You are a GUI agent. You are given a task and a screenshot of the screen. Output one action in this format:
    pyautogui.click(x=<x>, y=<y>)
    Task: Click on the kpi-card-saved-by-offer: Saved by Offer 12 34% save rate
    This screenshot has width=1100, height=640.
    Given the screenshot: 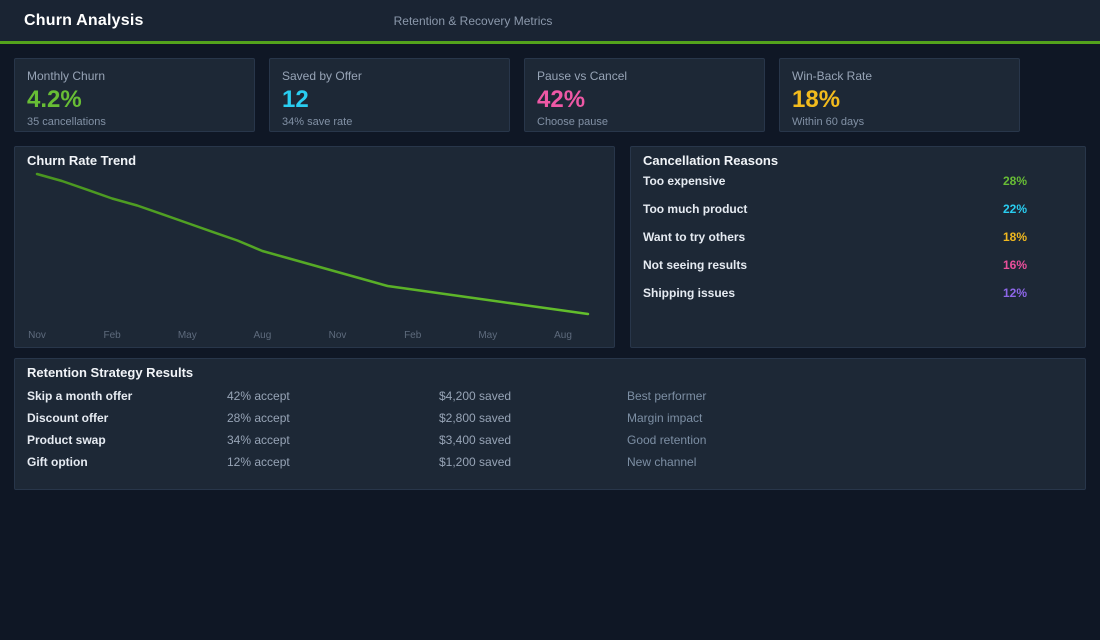 What is the action you would take?
    pyautogui.click(x=389, y=95)
    